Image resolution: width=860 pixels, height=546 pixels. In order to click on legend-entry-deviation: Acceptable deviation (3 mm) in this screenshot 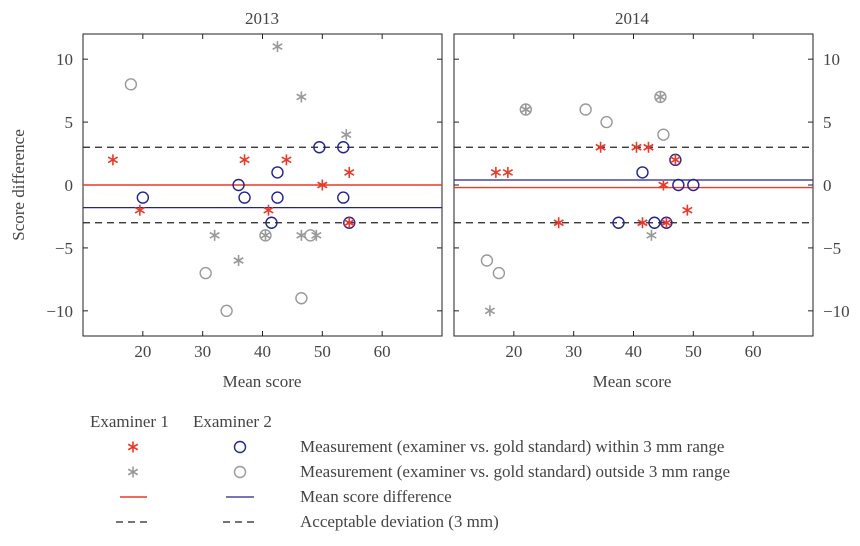, I will do `click(399, 521)`.